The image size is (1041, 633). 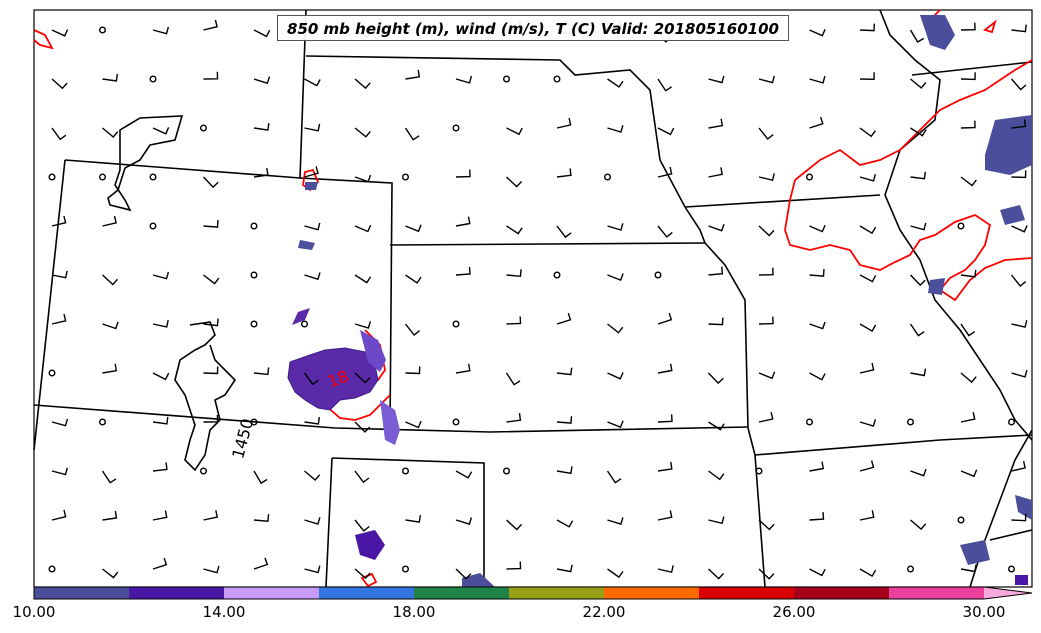 I want to click on border-missouri-arkansas, so click(x=893, y=445).